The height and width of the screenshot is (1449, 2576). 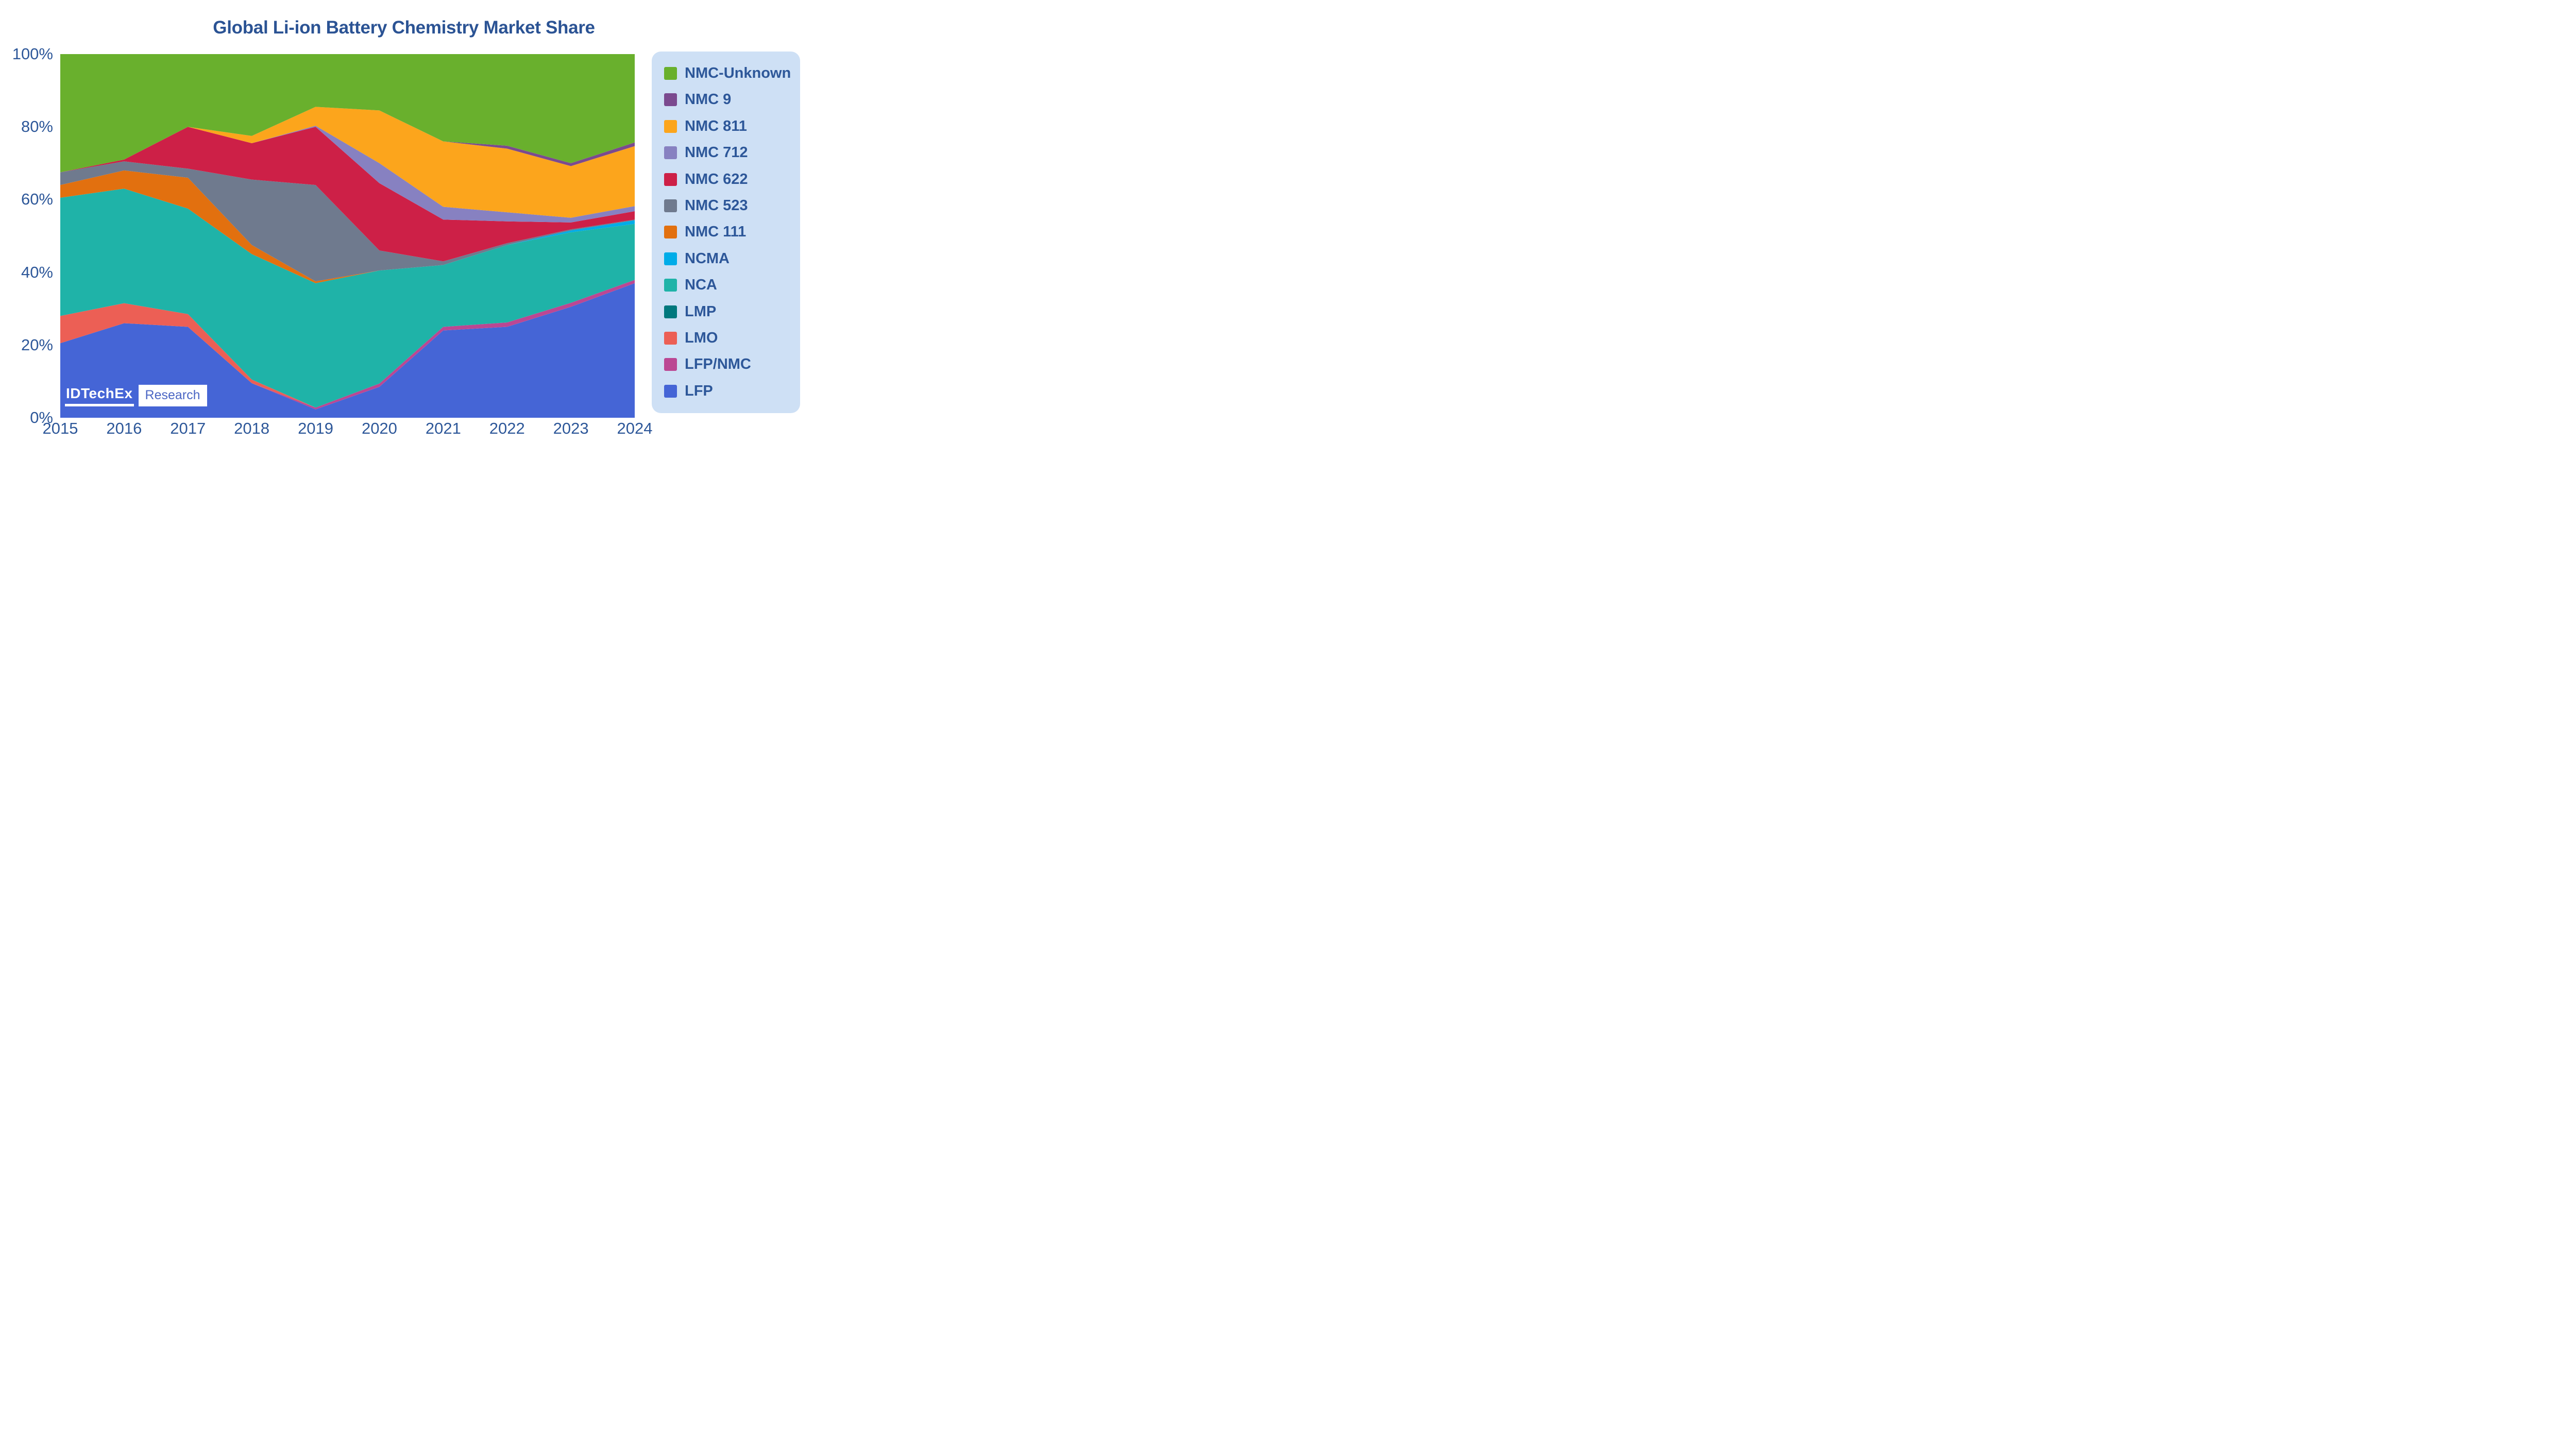 I want to click on x-tick-label: 2022, so click(x=507, y=428).